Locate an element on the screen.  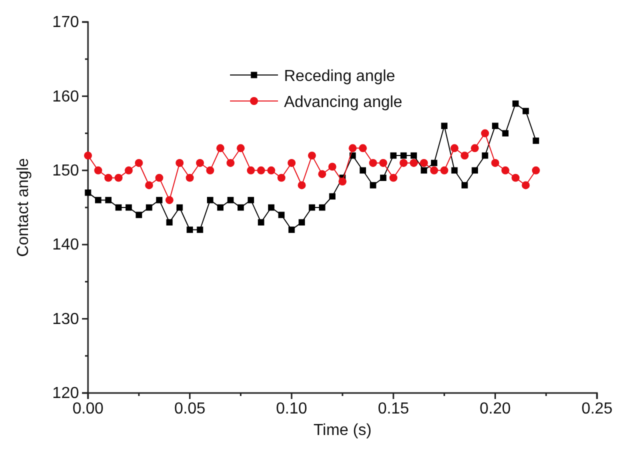
y-tick-label: 160 is located at coordinates (66, 97).